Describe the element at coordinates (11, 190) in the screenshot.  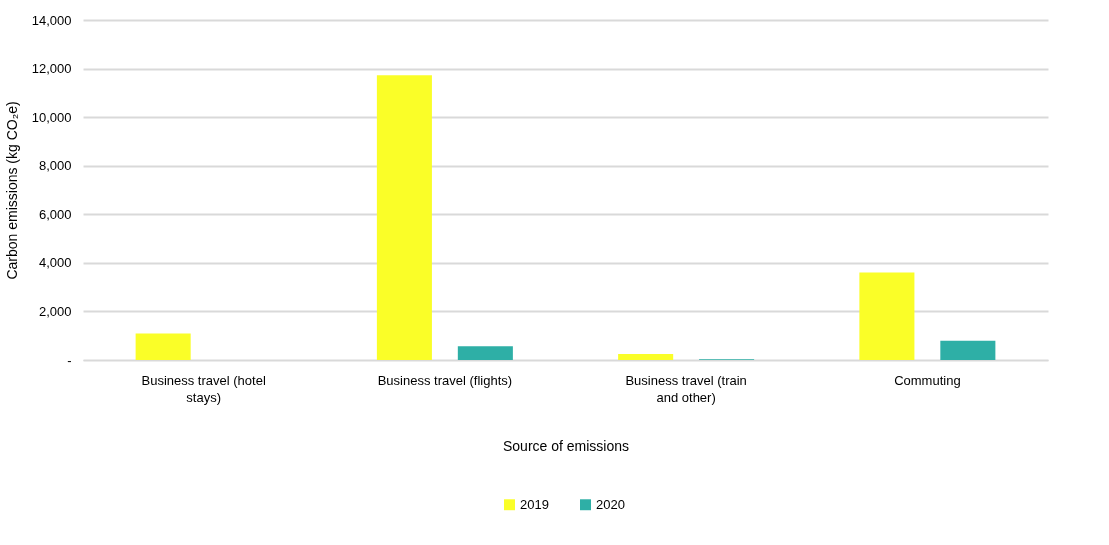
I see `y-axis-title: Carbon emissions (kg CO₂e)` at that location.